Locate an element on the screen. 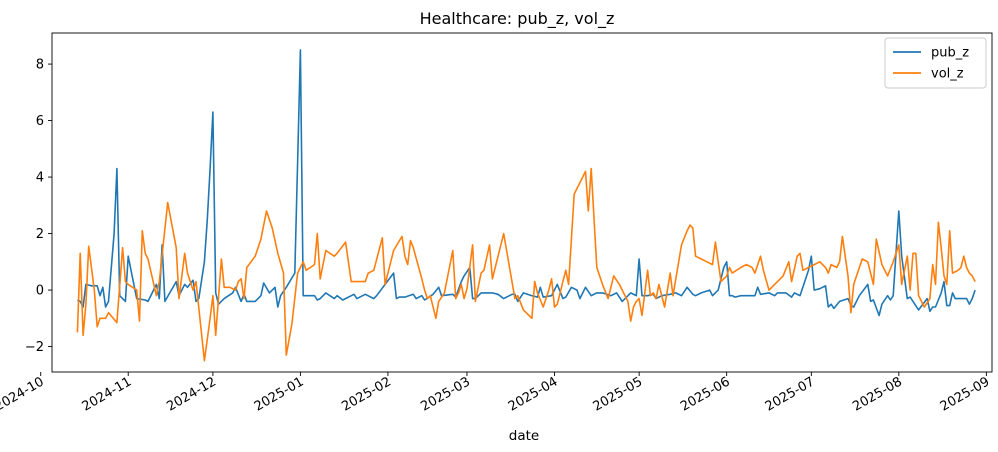 The height and width of the screenshot is (452, 998). y-tick-label: 4 is located at coordinates (40, 178).